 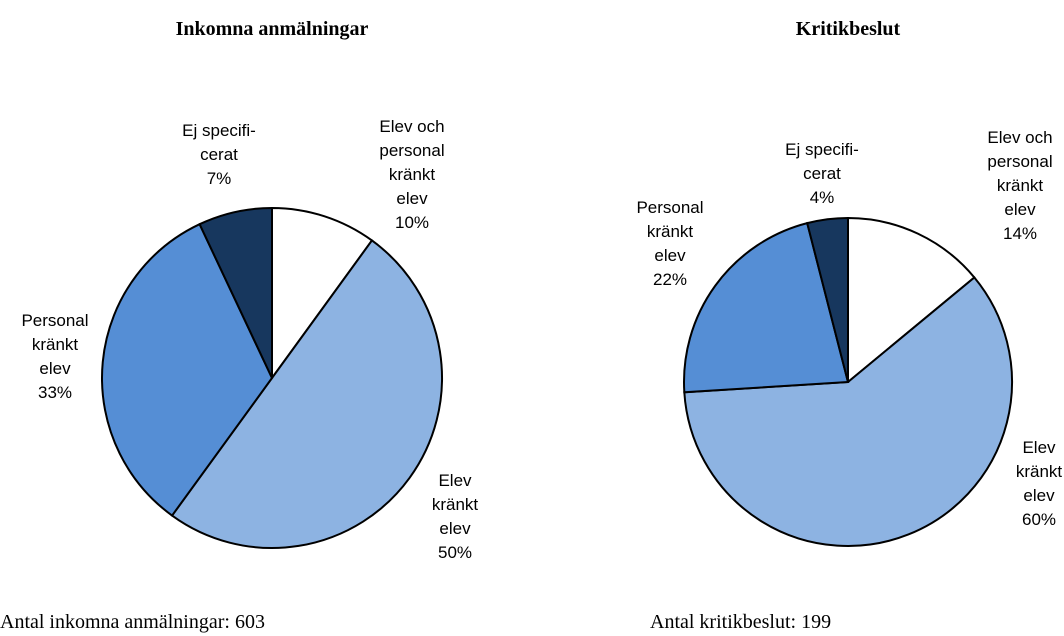 What do you see at coordinates (822, 197) in the screenshot?
I see `value-label: 4%` at bounding box center [822, 197].